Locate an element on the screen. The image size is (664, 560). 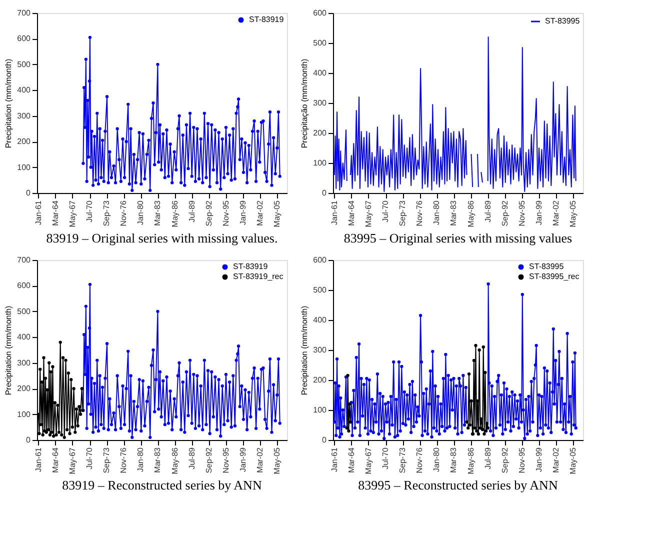
legend-label: ST-83995_rec is located at coordinates (554, 276).